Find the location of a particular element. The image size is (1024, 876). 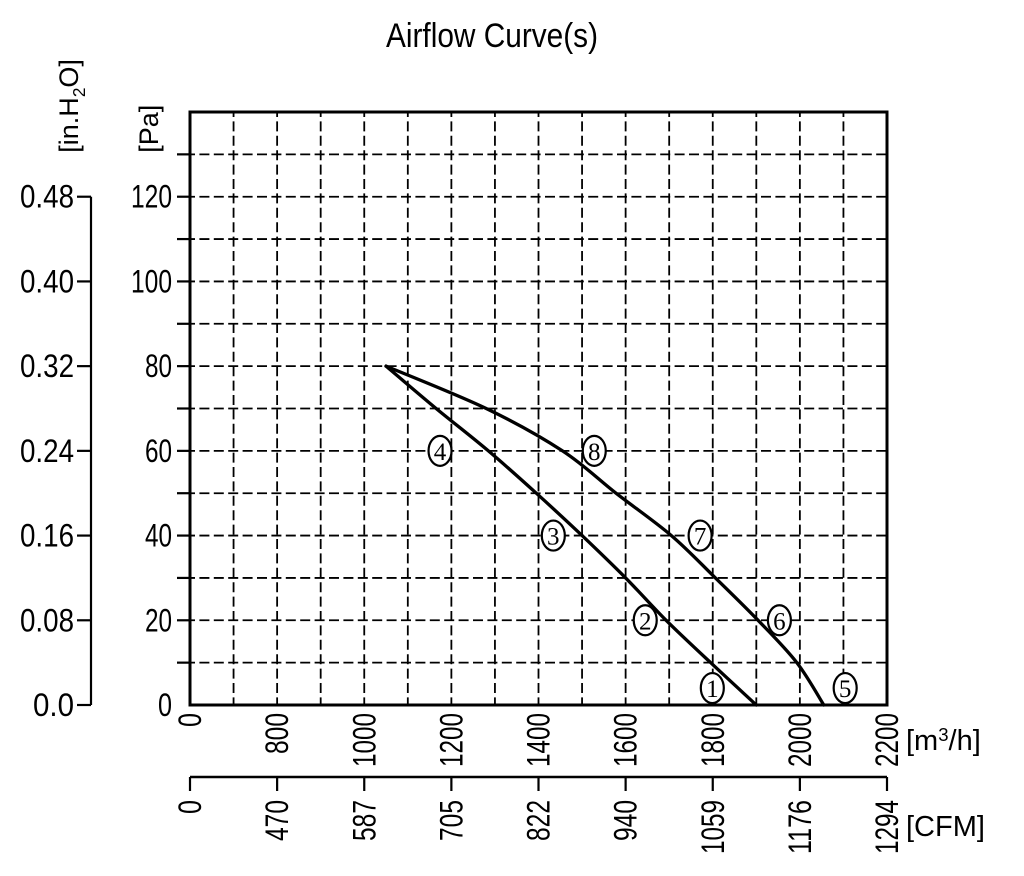

m3h-tick-label: 1800 is located at coordinates (713, 740).